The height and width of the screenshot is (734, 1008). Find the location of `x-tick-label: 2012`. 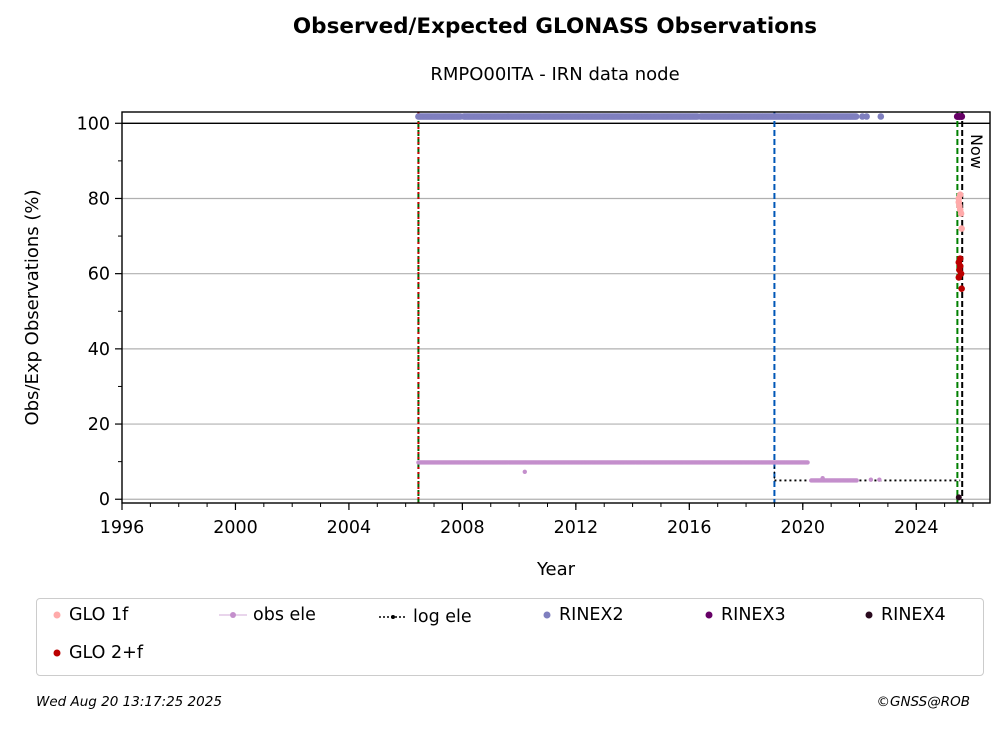

x-tick-label: 2012 is located at coordinates (576, 528).